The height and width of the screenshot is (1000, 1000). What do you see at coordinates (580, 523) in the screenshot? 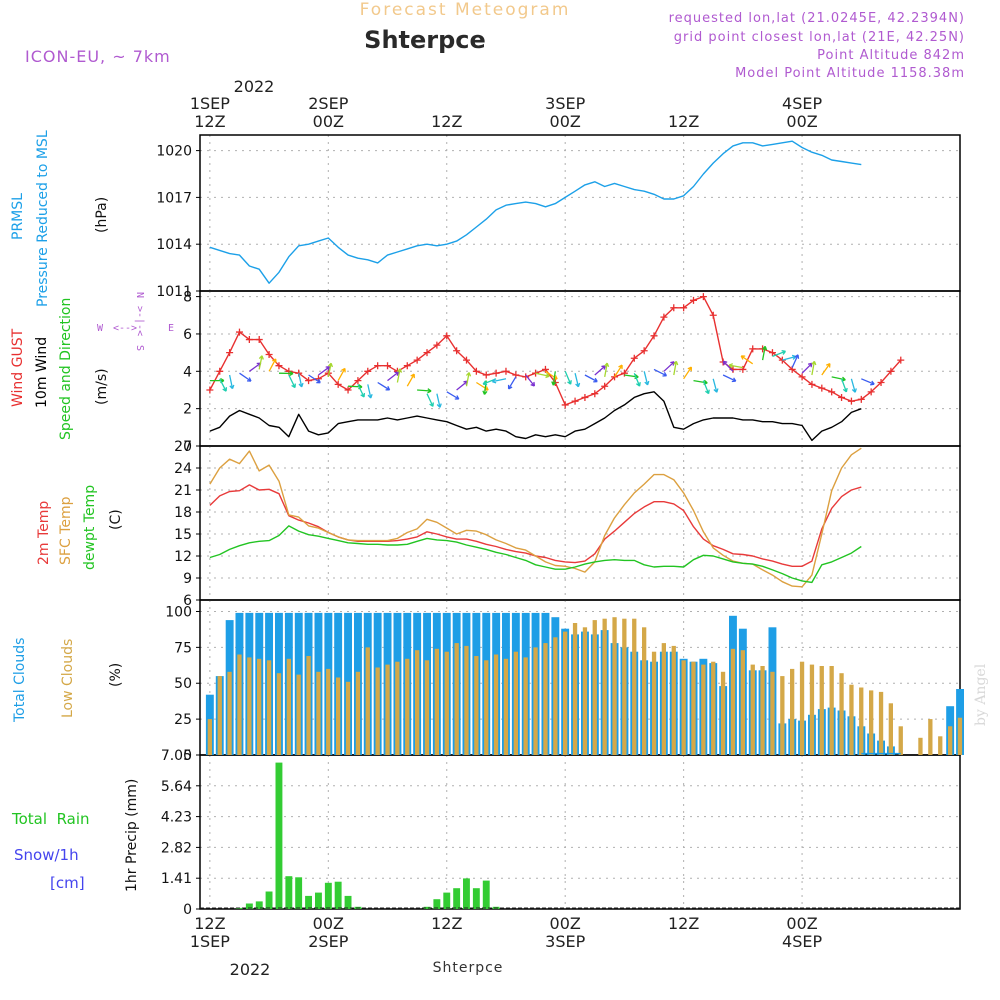
I see `temp-frame` at bounding box center [580, 523].